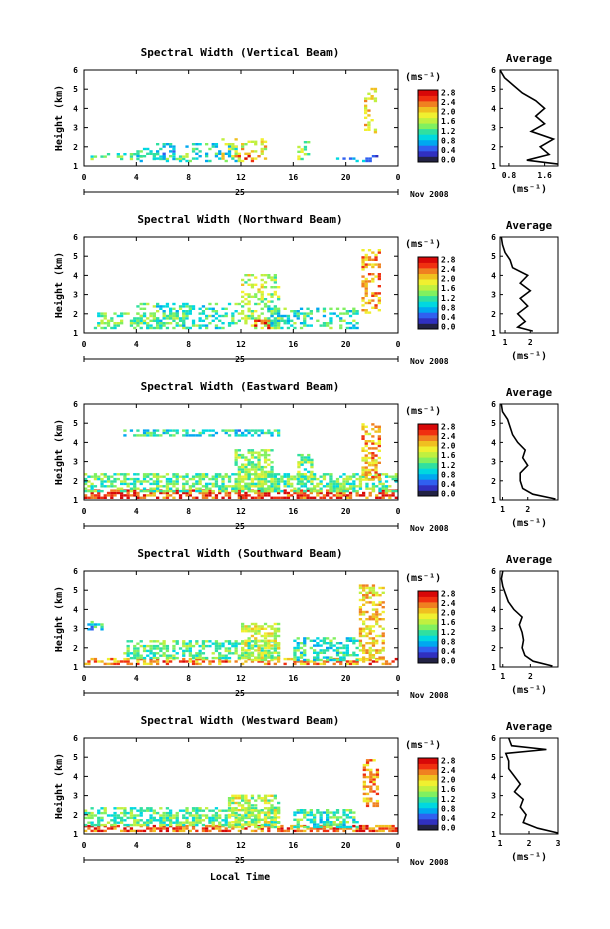  Describe the element at coordinates (544, 175) in the screenshot. I see `profile-x-tick-label: 1.6` at that location.